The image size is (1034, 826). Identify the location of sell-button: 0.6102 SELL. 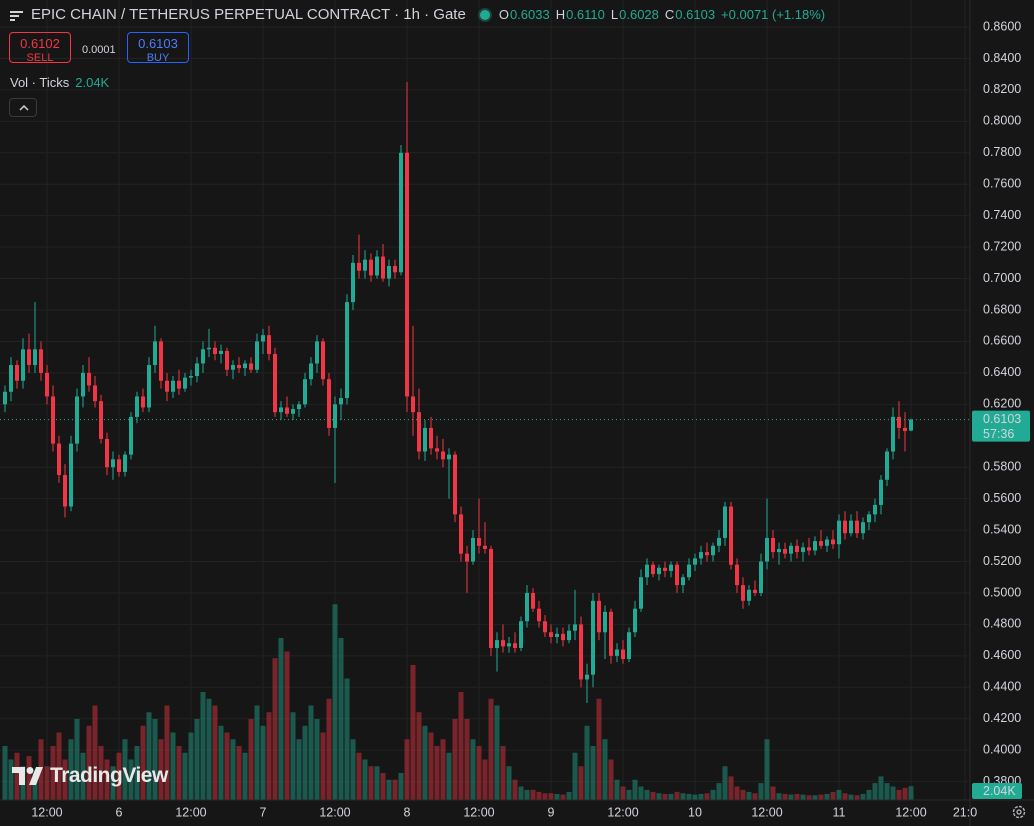
(40, 48).